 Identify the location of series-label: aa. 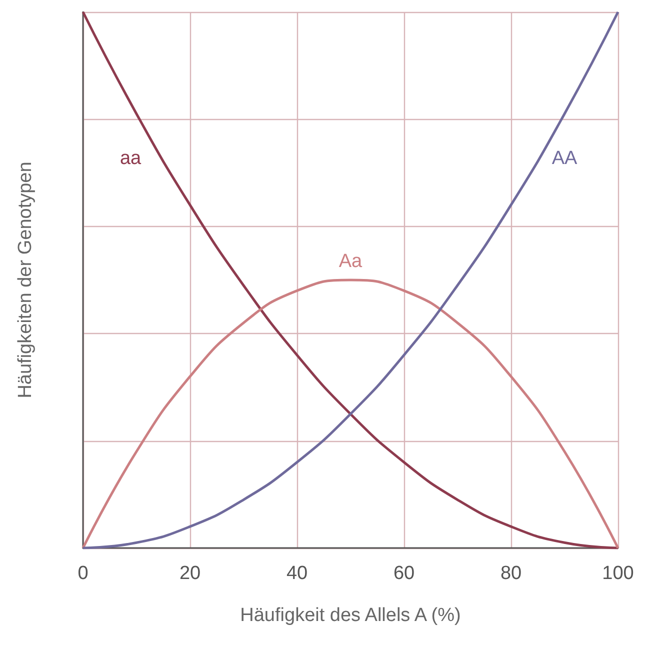
(131, 158).